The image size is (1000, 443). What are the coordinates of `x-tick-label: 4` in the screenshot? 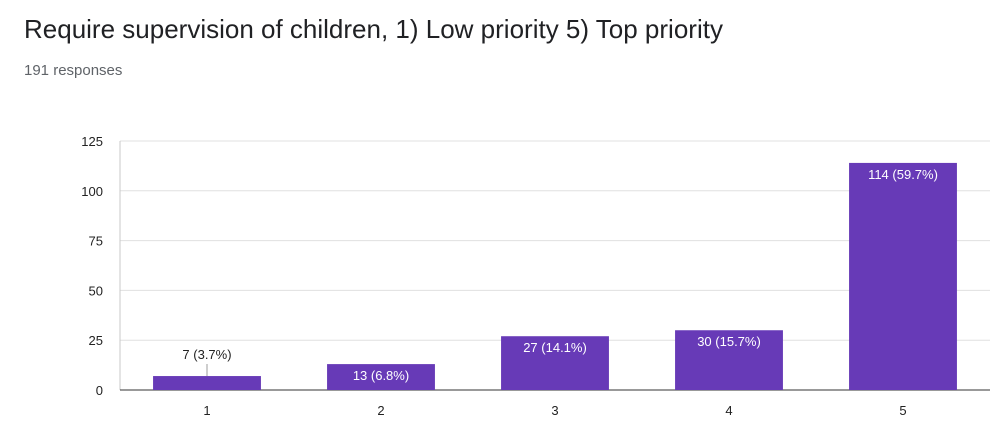 It's located at (728, 410).